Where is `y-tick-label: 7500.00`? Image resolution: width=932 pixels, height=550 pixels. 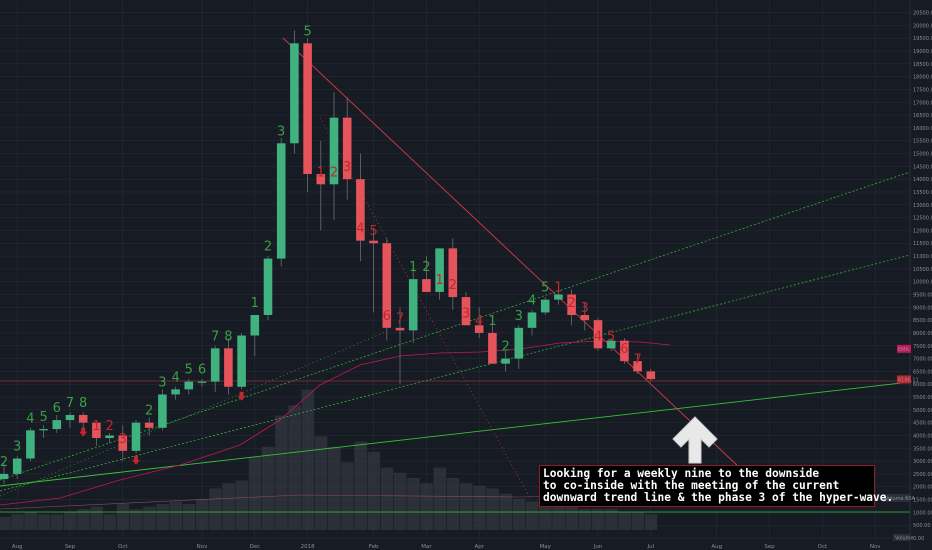 y-tick-label: 7500.00 is located at coordinates (922, 347).